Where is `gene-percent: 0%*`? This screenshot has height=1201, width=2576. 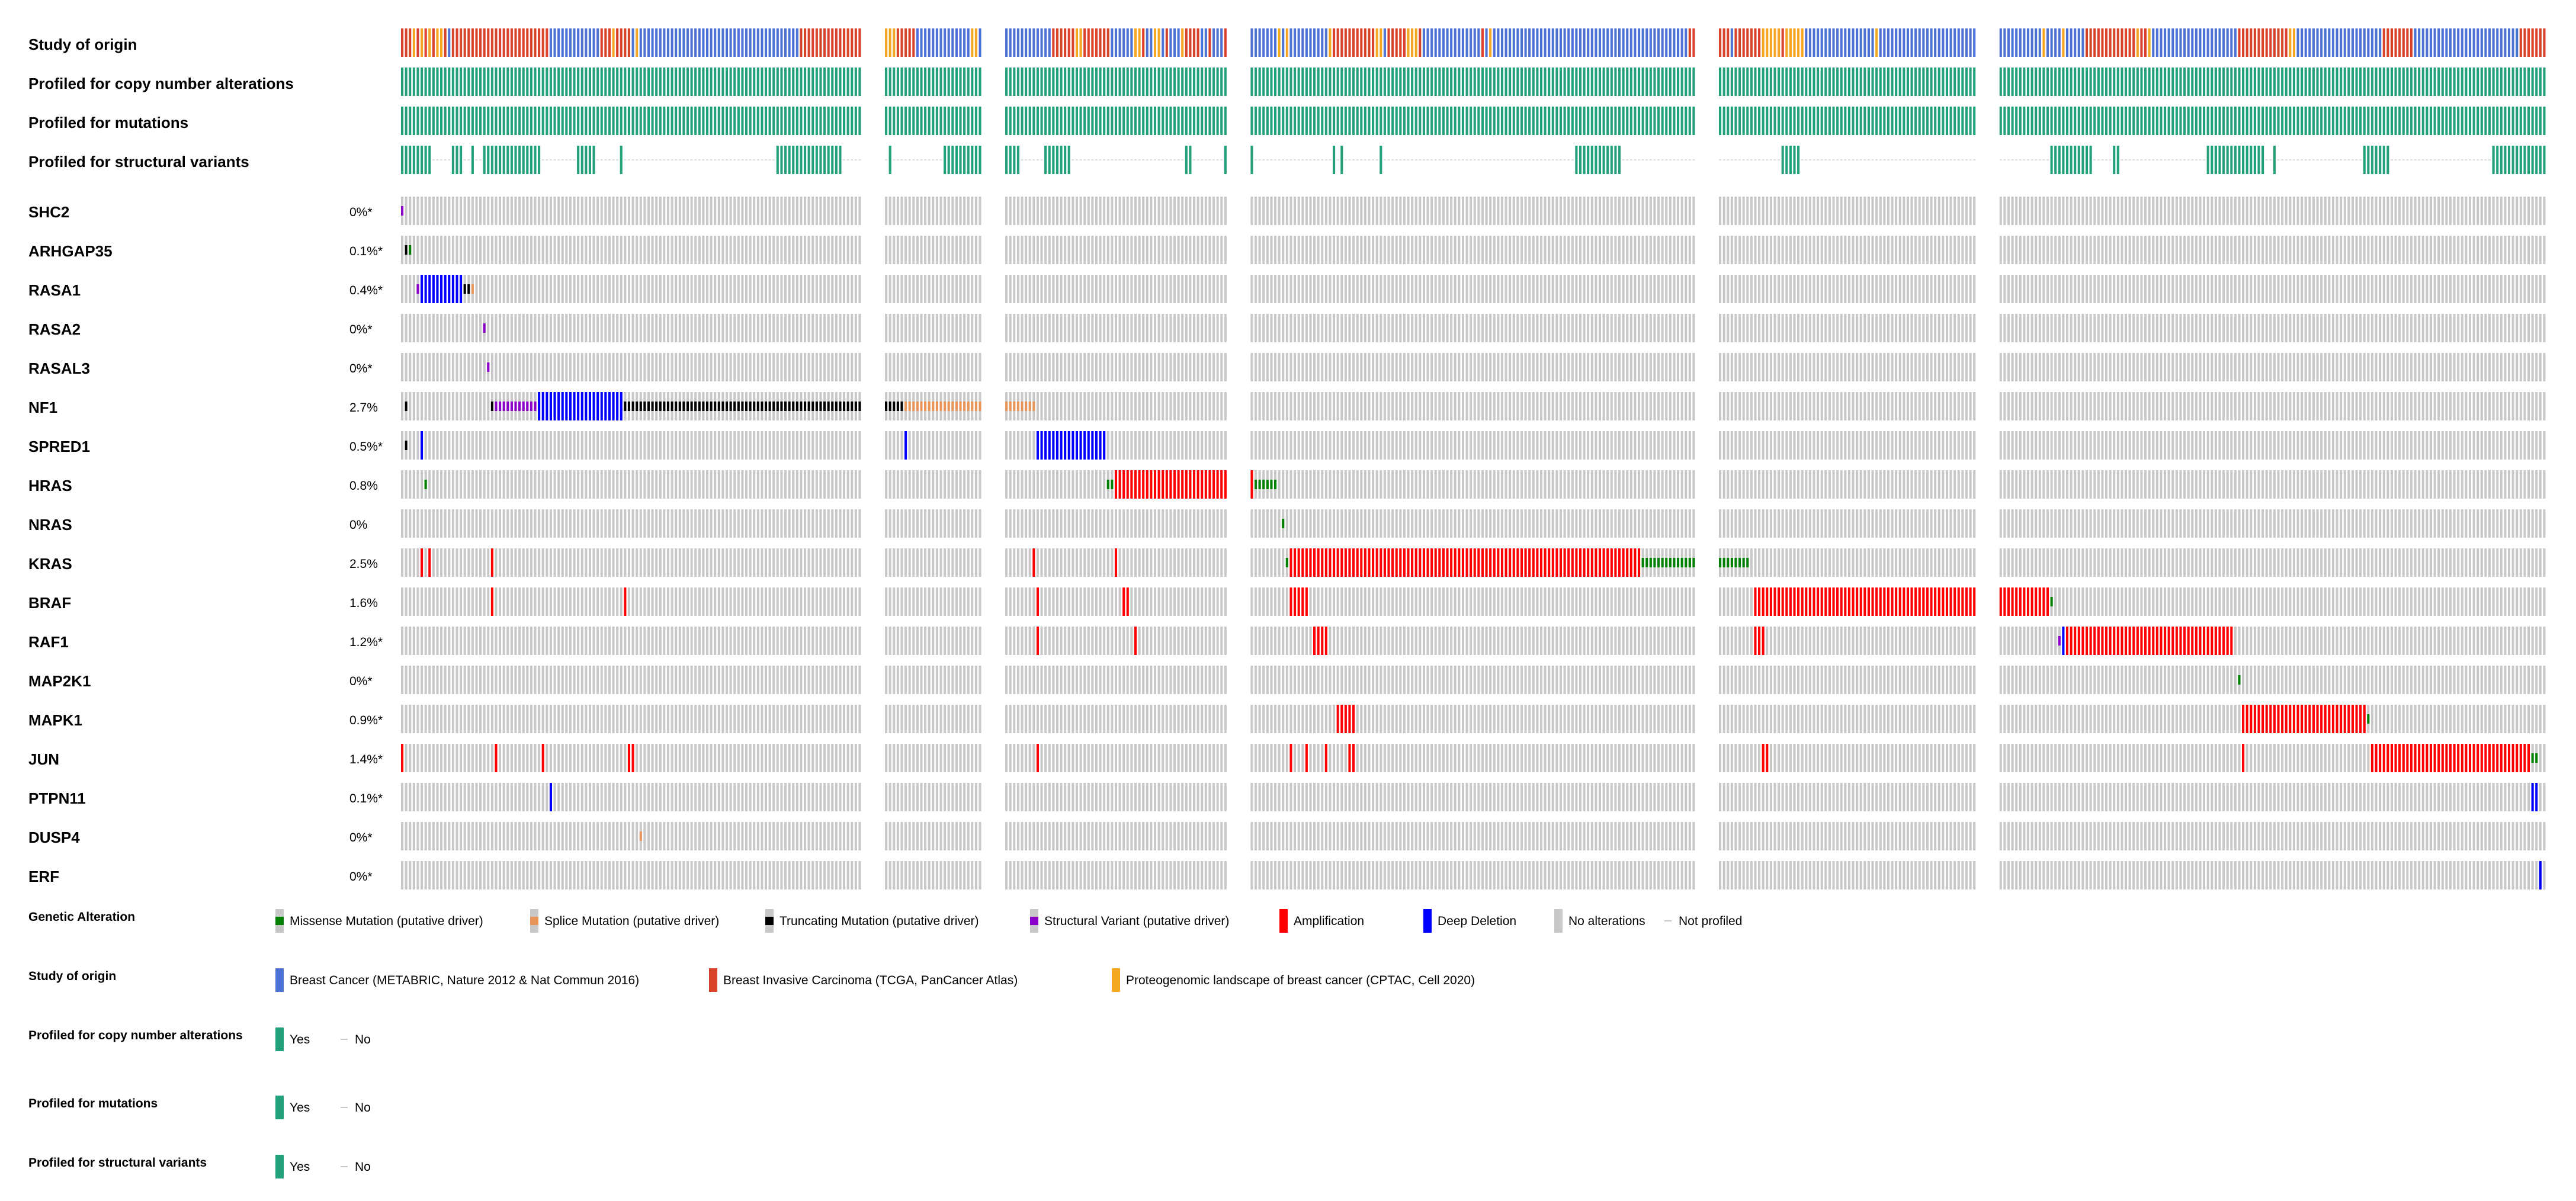 gene-percent: 0%* is located at coordinates (361, 837).